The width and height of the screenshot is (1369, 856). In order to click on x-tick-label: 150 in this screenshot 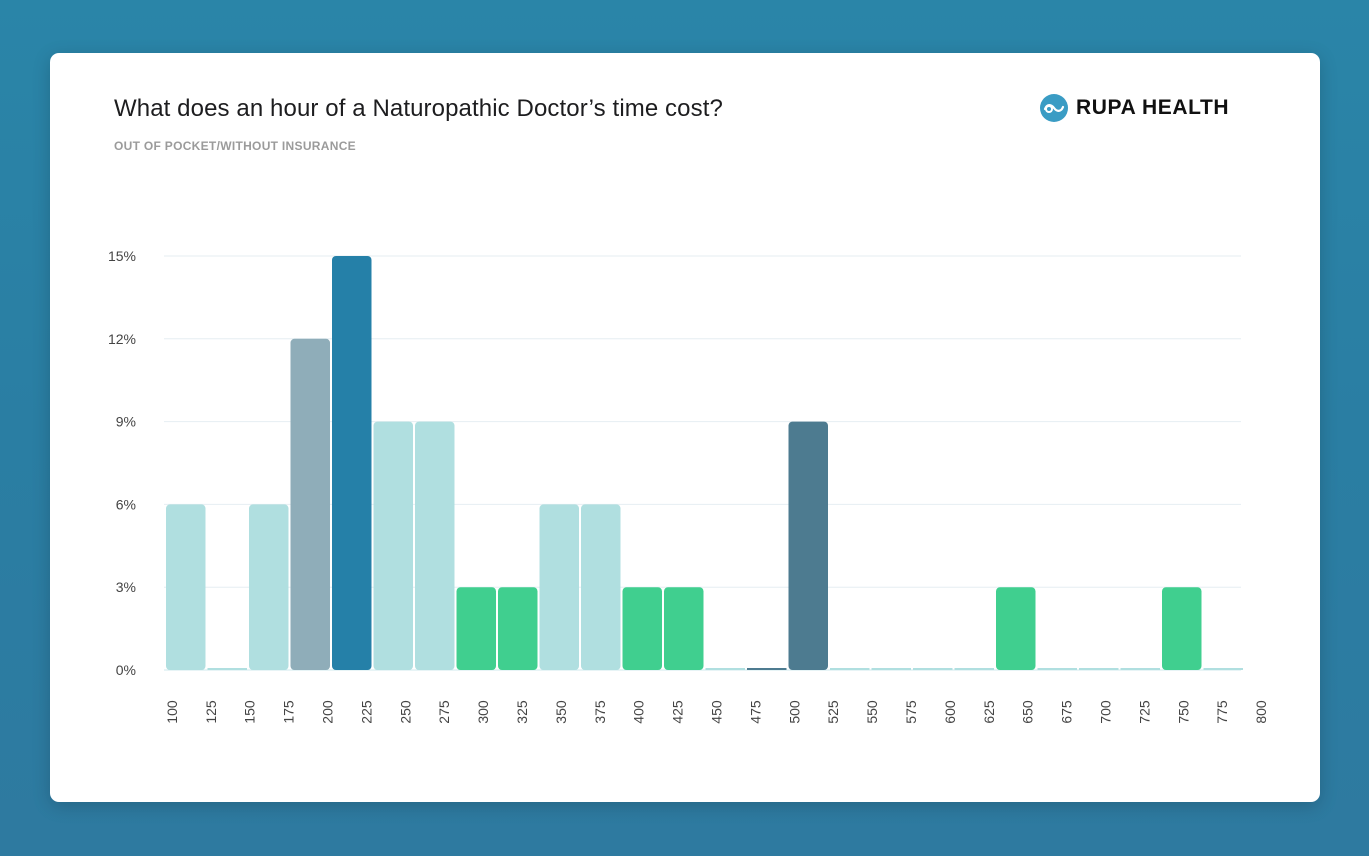, I will do `click(250, 712)`.